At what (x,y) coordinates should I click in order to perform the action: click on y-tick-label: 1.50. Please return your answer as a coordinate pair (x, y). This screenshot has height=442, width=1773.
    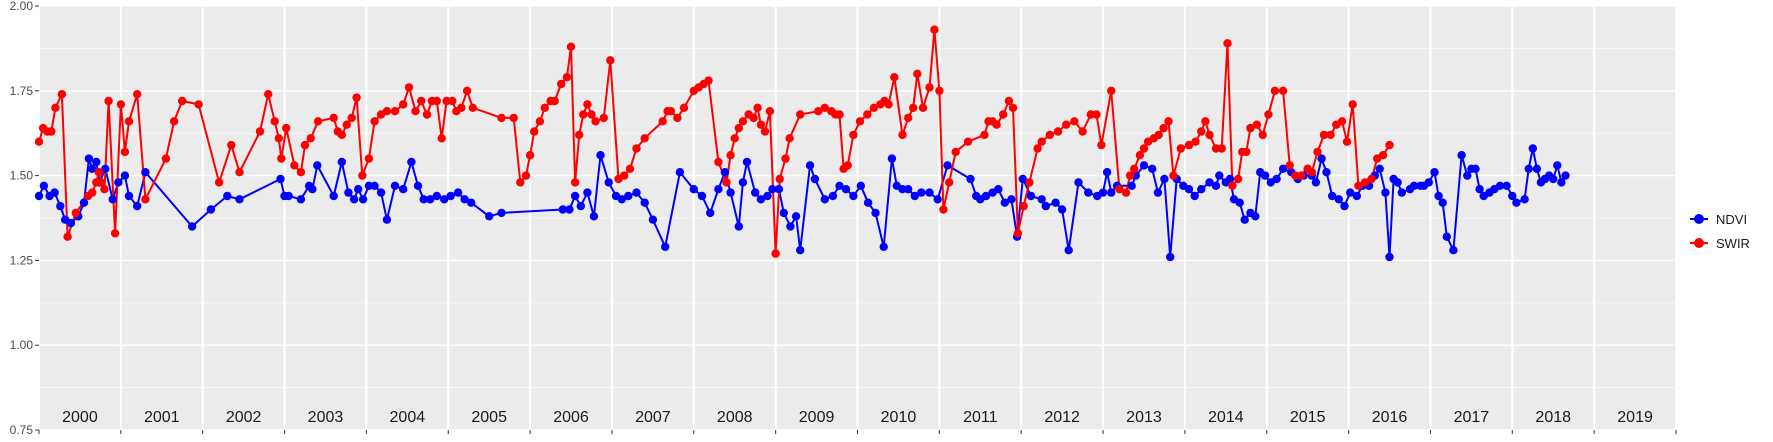
    Looking at the image, I should click on (22, 176).